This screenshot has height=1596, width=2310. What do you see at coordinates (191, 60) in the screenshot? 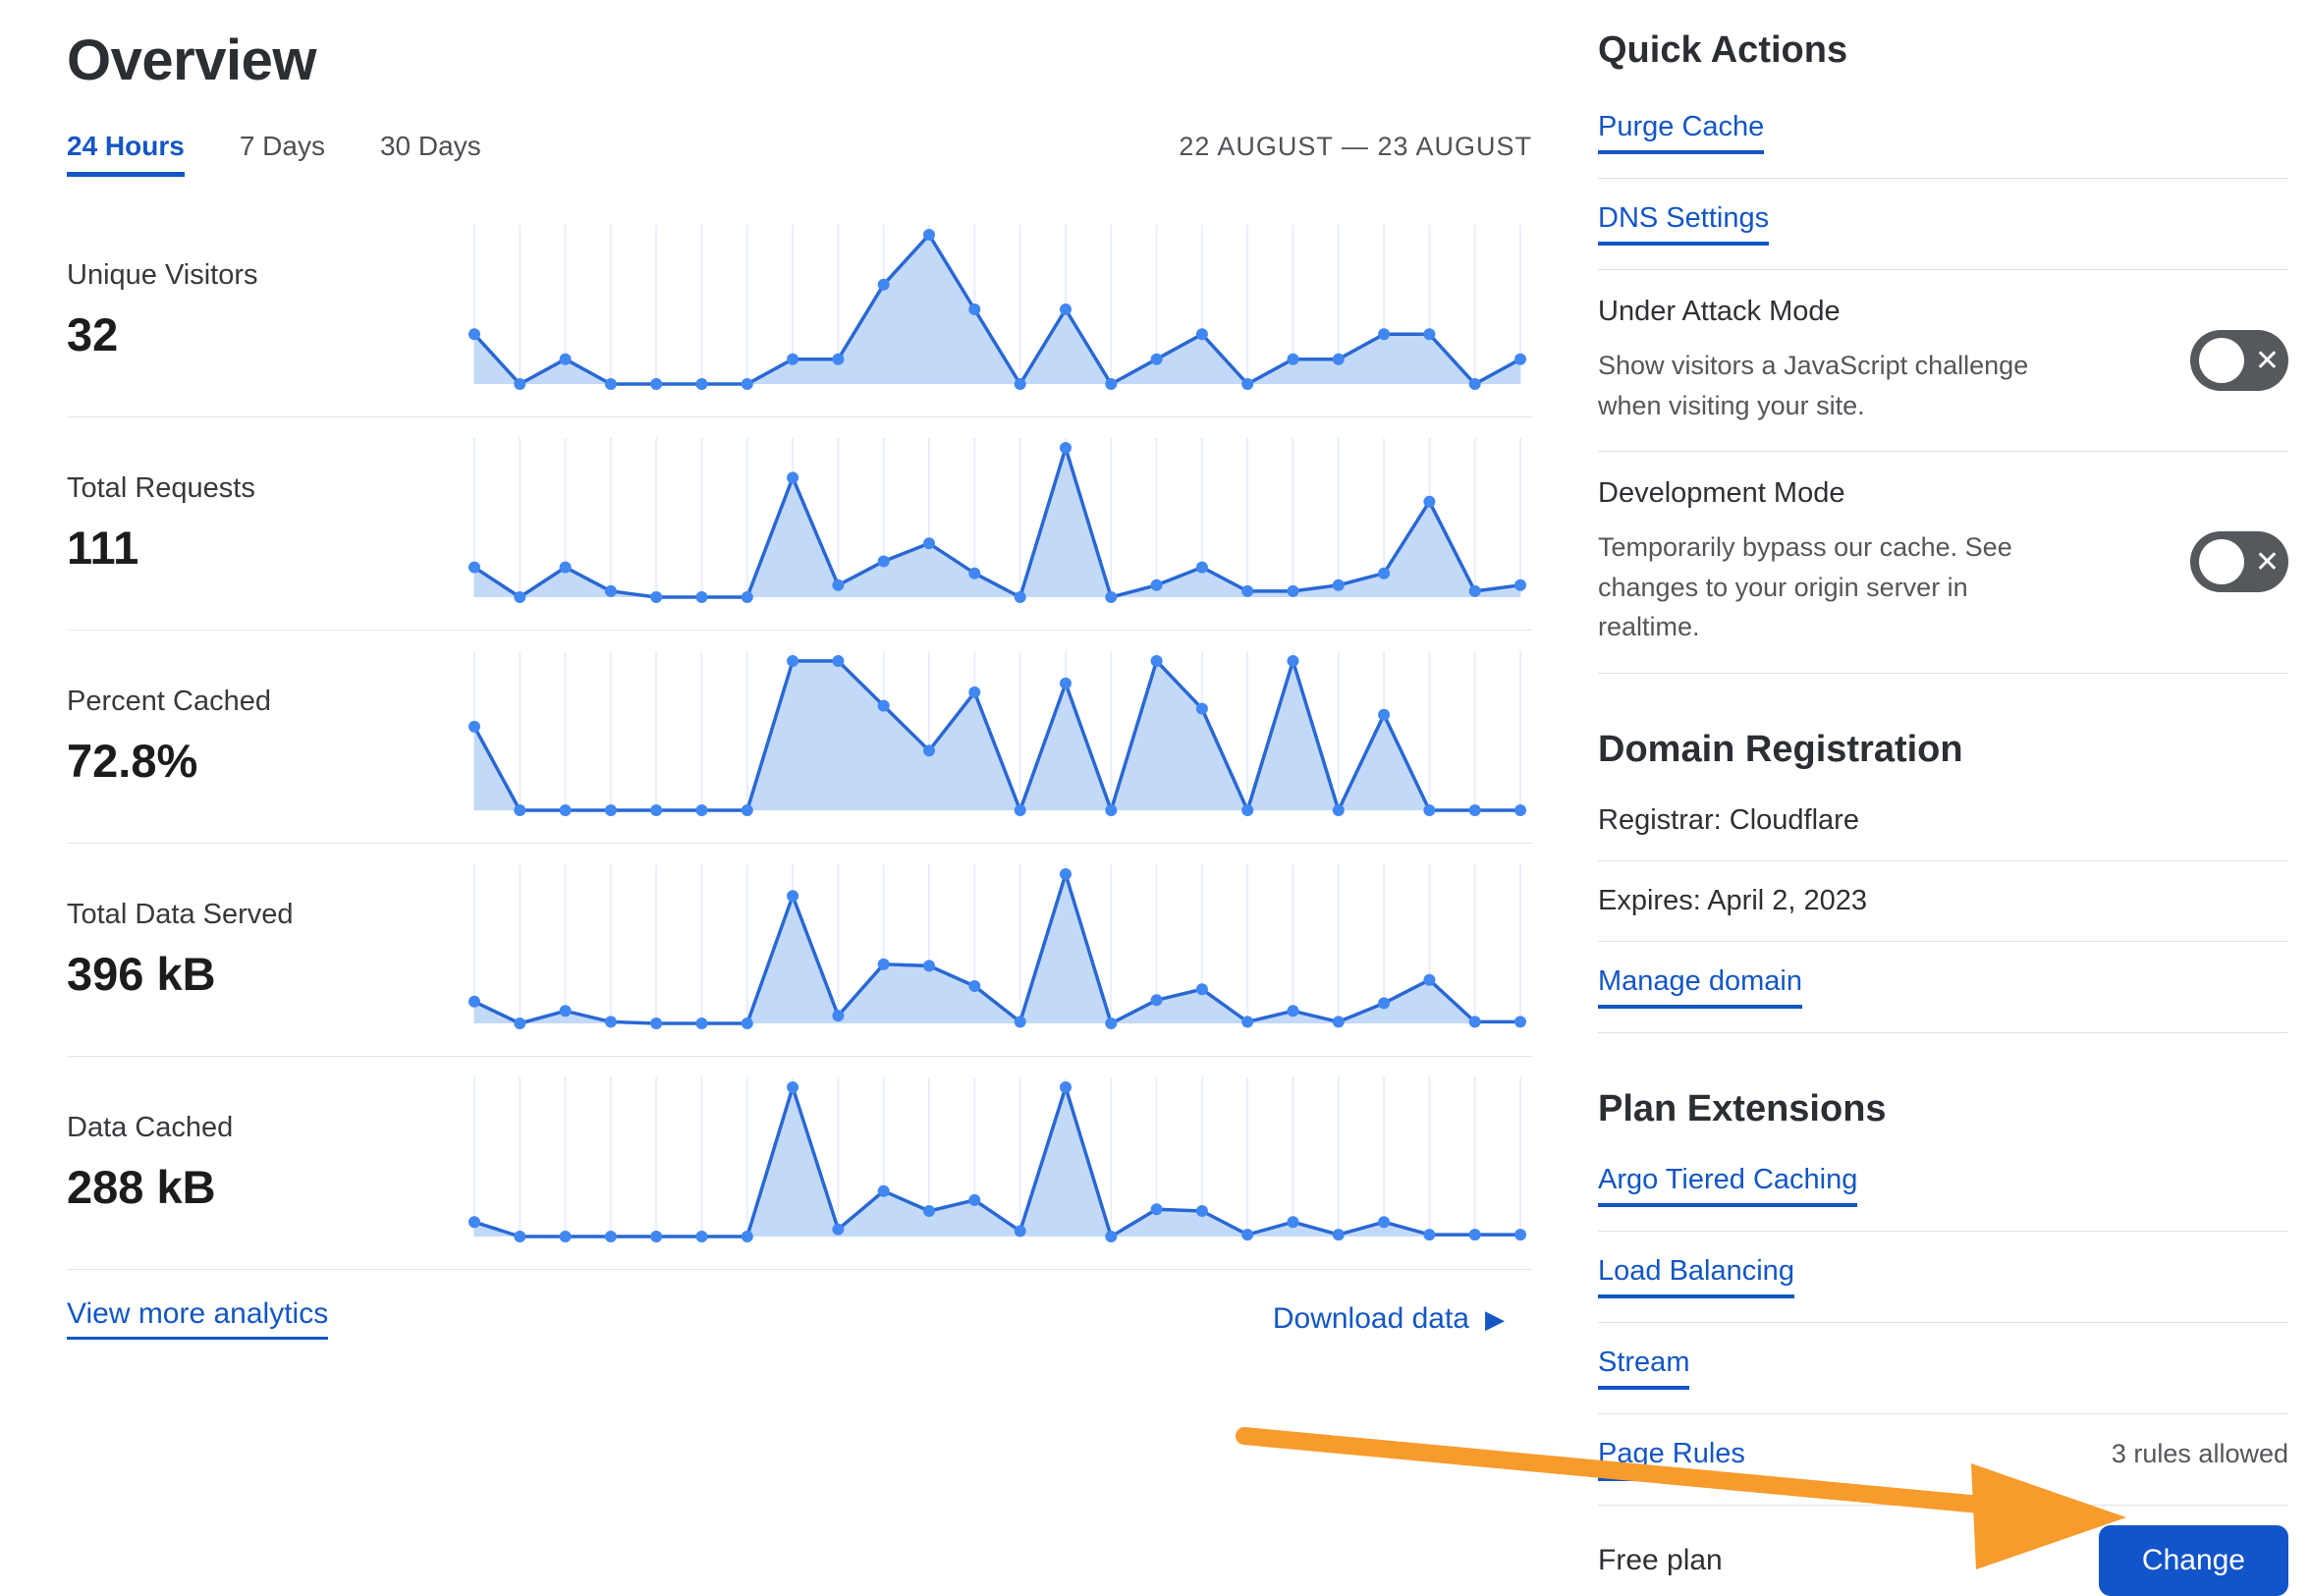
I see `page-title: Overview` at bounding box center [191, 60].